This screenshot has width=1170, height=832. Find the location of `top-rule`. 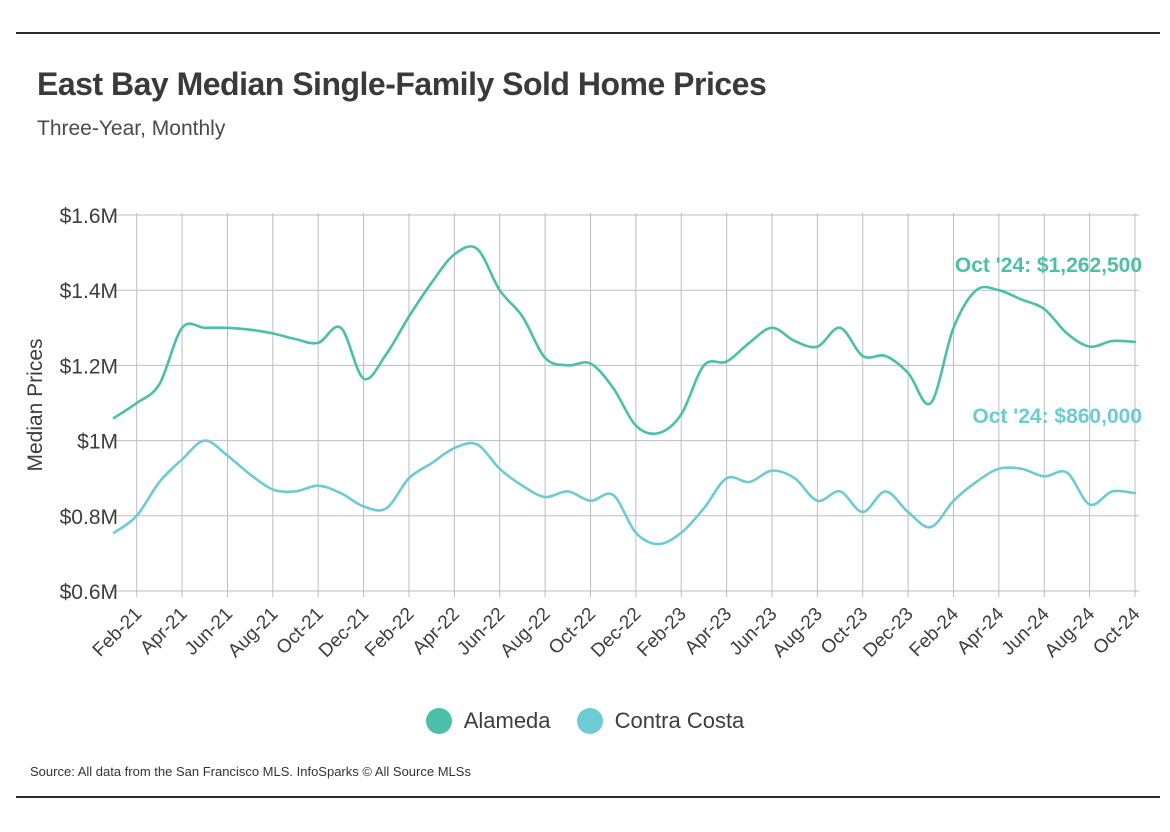

top-rule is located at coordinates (588, 33).